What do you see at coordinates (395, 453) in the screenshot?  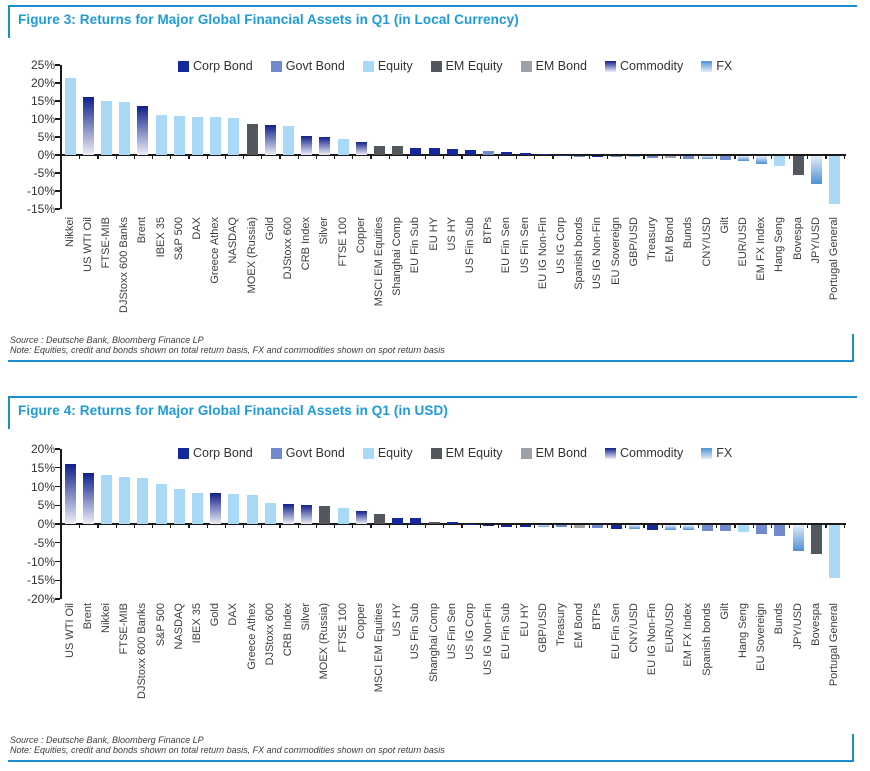 I see `legend-label: Equity` at bounding box center [395, 453].